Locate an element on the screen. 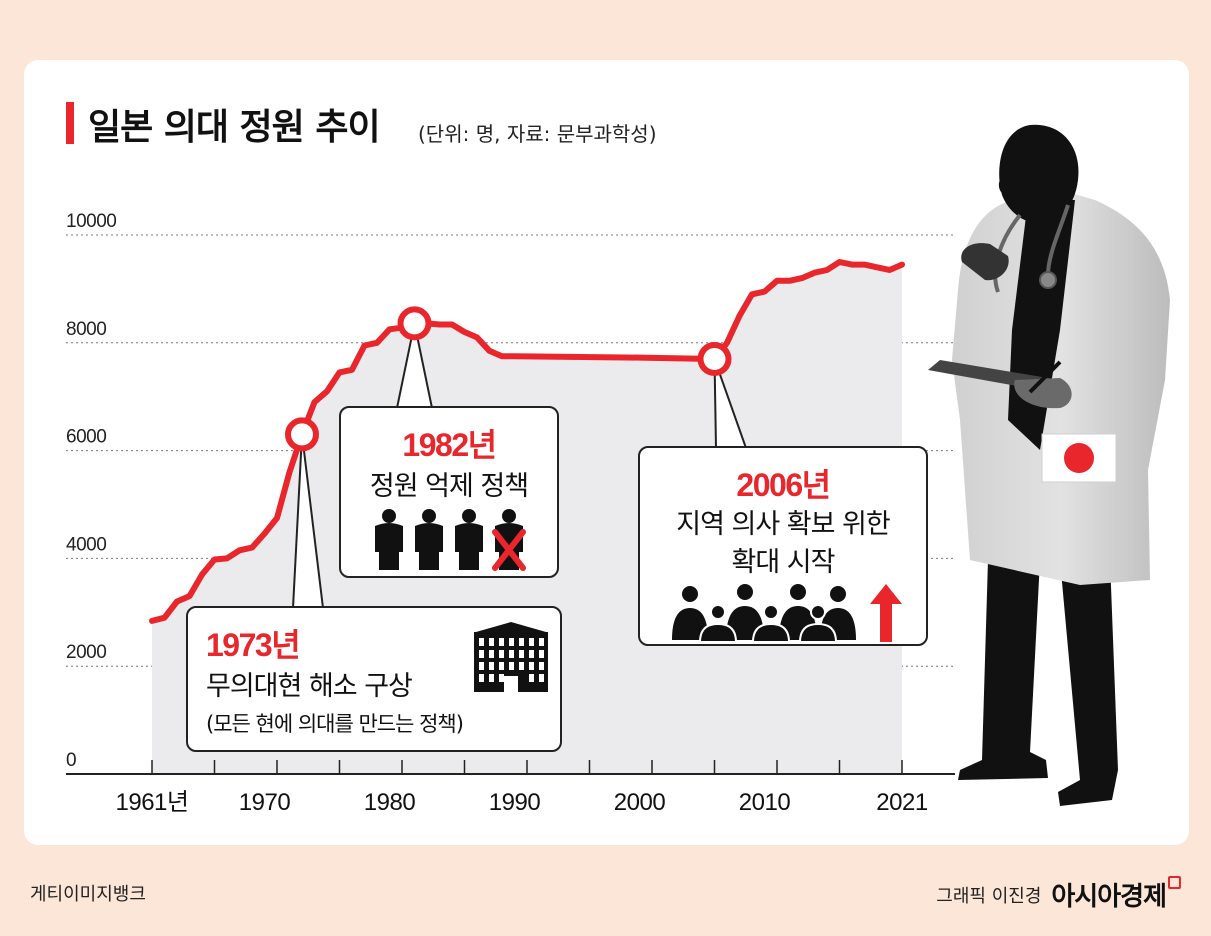 The height and width of the screenshot is (936, 1211). footer-credit: 그래픽 이진경 아시아경제 is located at coordinates (1058, 894).